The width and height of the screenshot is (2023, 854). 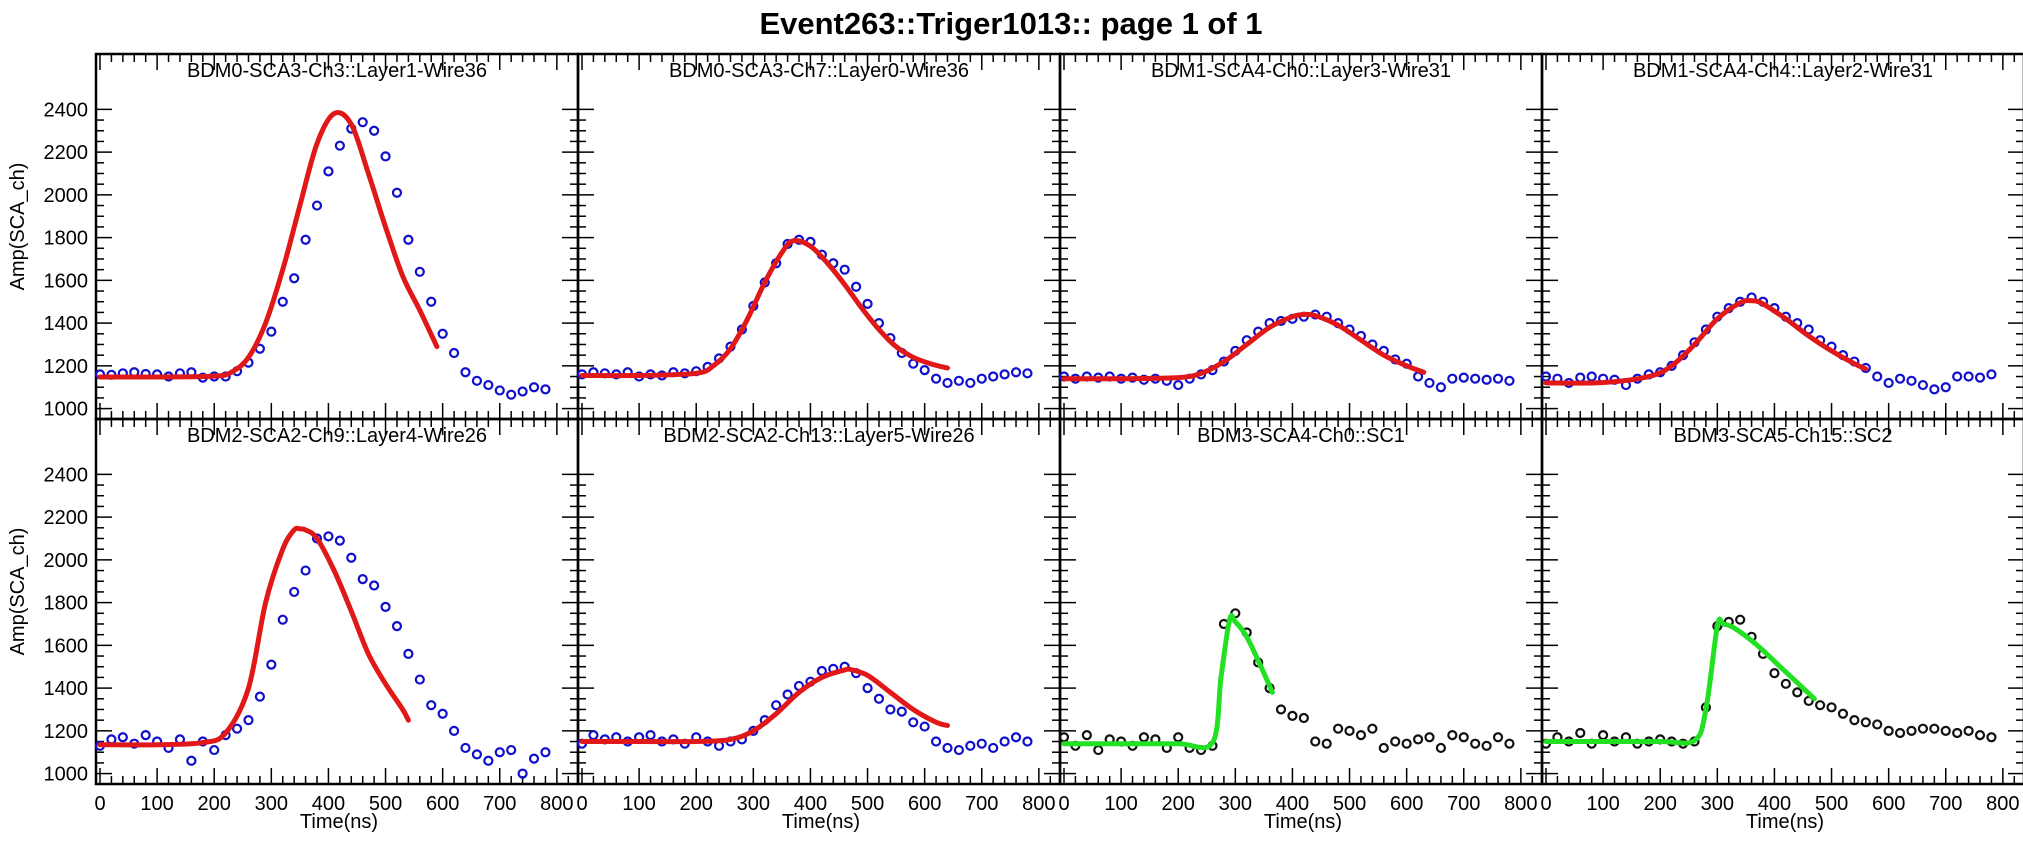 What do you see at coordinates (66, 518) in the screenshot?
I see `y-tick-label: 2200` at bounding box center [66, 518].